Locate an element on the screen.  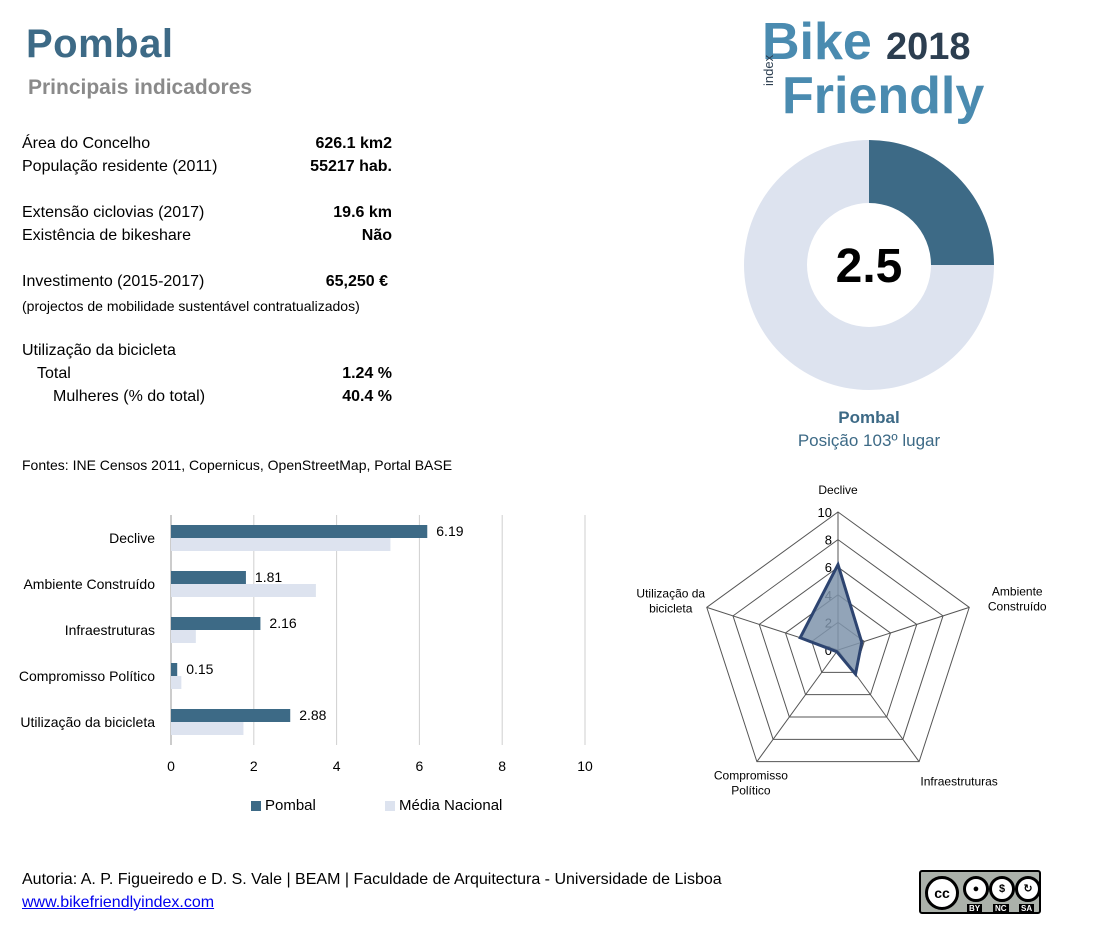
radar-axis-label: Compromisso is located at coordinates (751, 776).